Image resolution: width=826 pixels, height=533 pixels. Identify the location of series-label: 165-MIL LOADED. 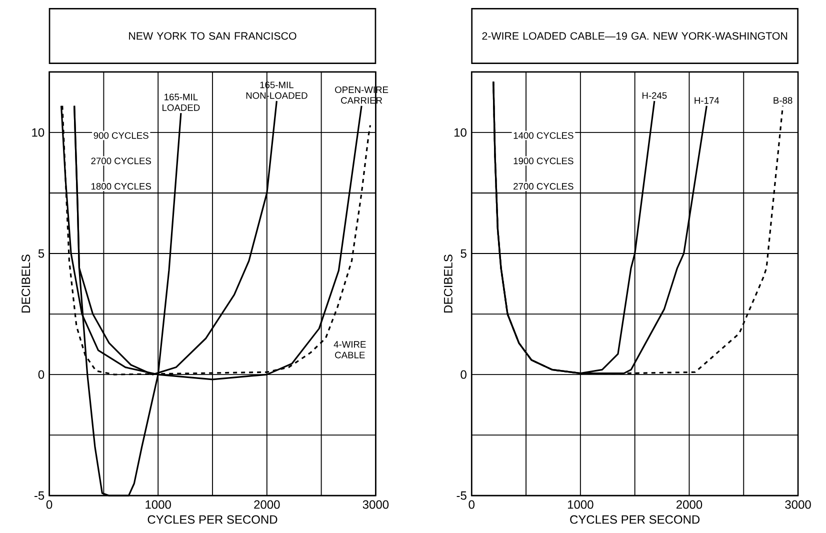
(181, 103).